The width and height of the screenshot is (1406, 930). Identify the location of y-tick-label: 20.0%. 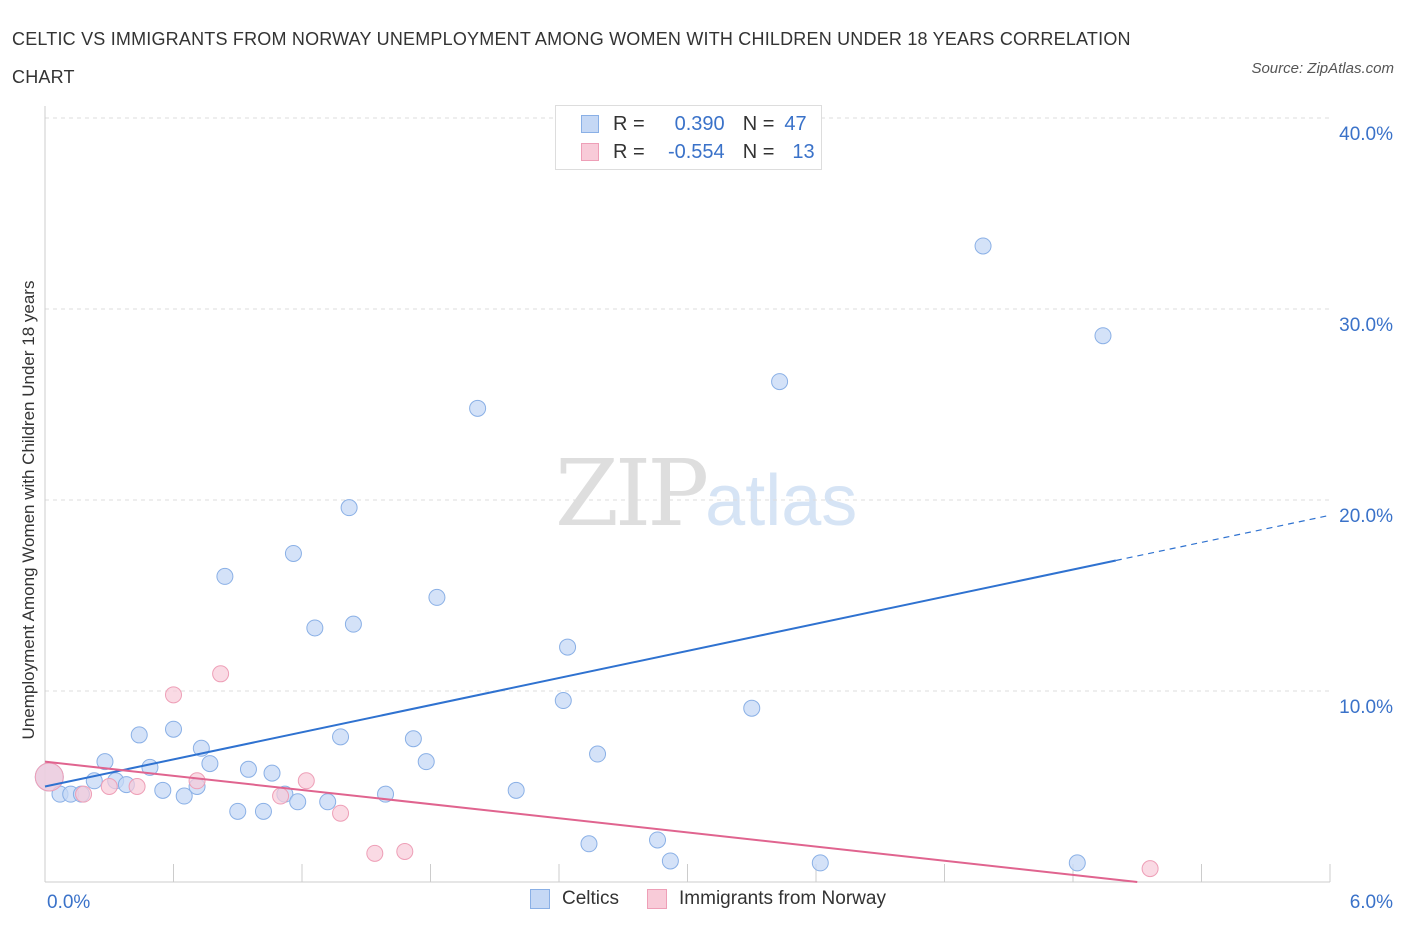
(1366, 516).